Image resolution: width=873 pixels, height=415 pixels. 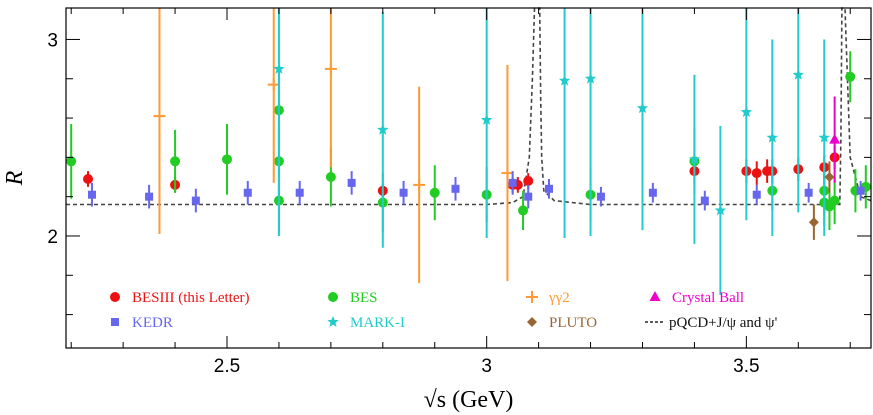 What do you see at coordinates (15, 178) in the screenshot?
I see `y-axis-title: R` at bounding box center [15, 178].